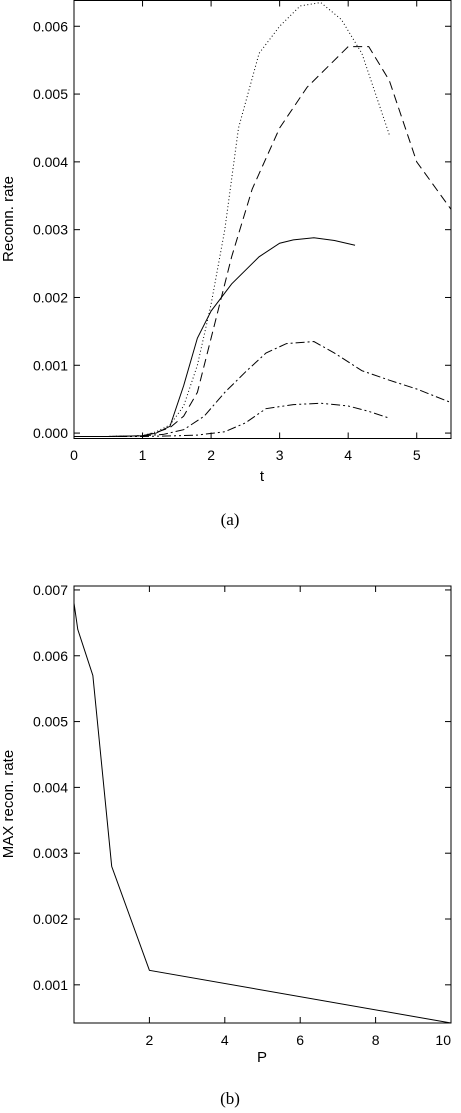 The height and width of the screenshot is (1113, 461). What do you see at coordinates (230, 519) in the screenshot?
I see `panel-caption-a: (a)` at bounding box center [230, 519].